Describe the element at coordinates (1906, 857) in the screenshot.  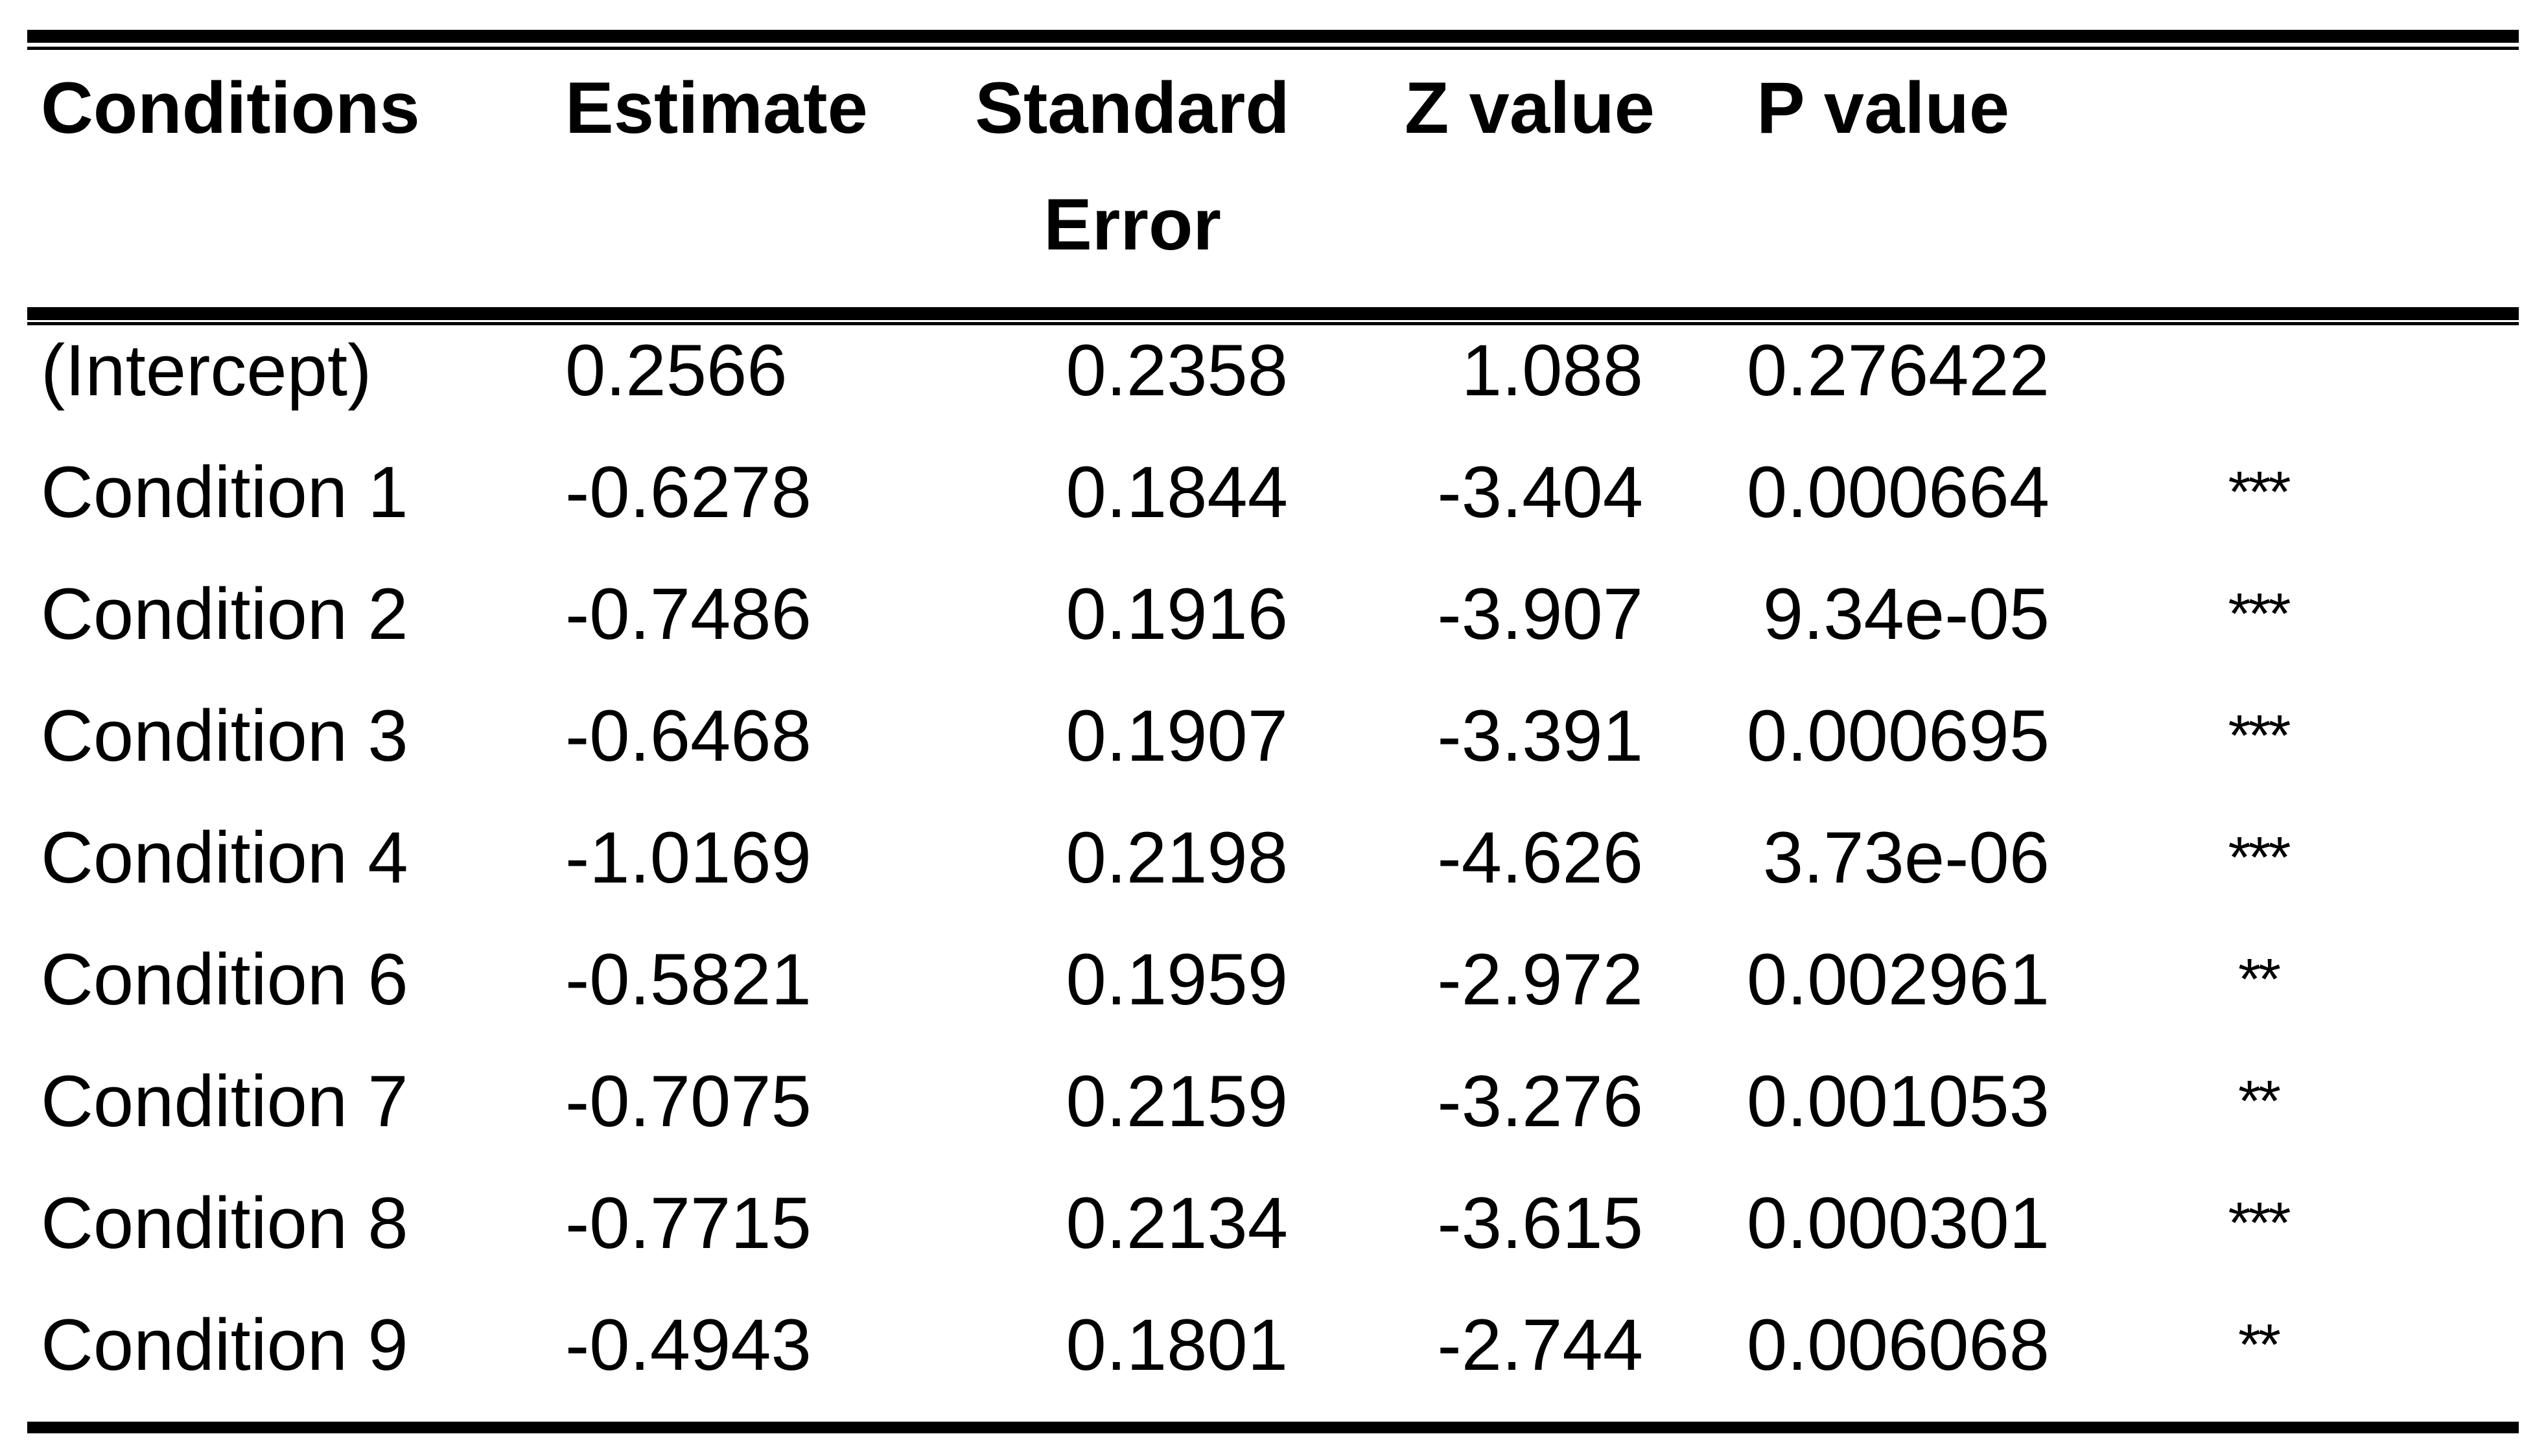
I see `cell-p-value: 3.73e-06` at that location.